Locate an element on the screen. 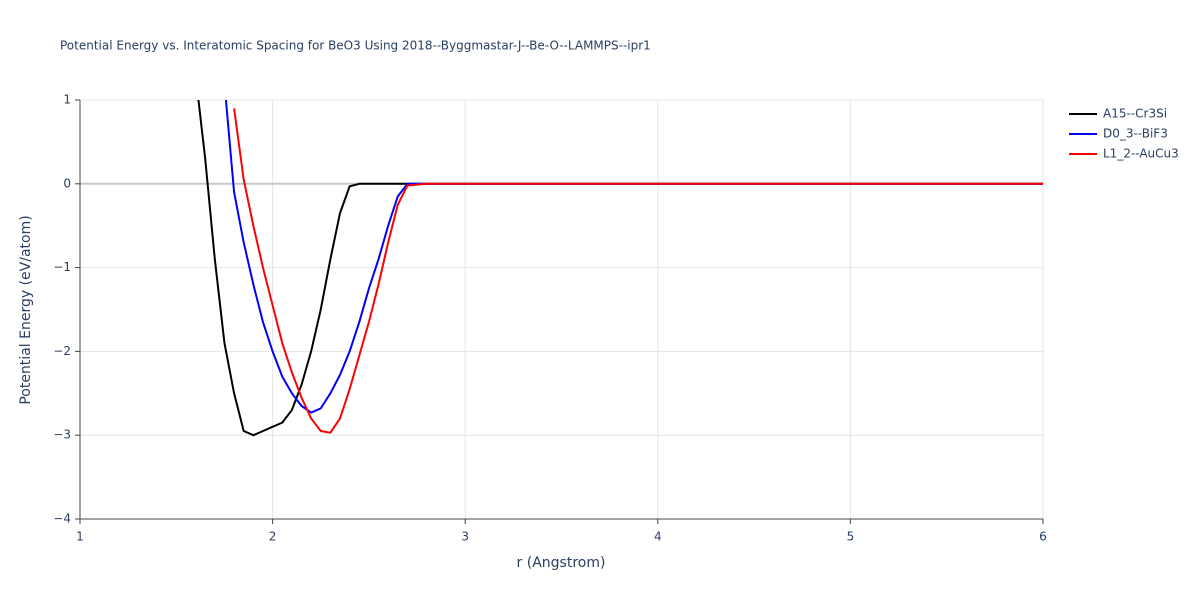 The height and width of the screenshot is (604, 1200). y-tick-label: 0 is located at coordinates (67, 183).